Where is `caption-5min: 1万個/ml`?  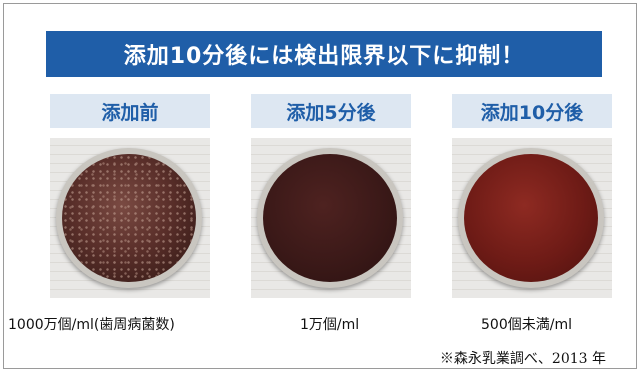 caption-5min: 1万個/ml is located at coordinates (330, 325).